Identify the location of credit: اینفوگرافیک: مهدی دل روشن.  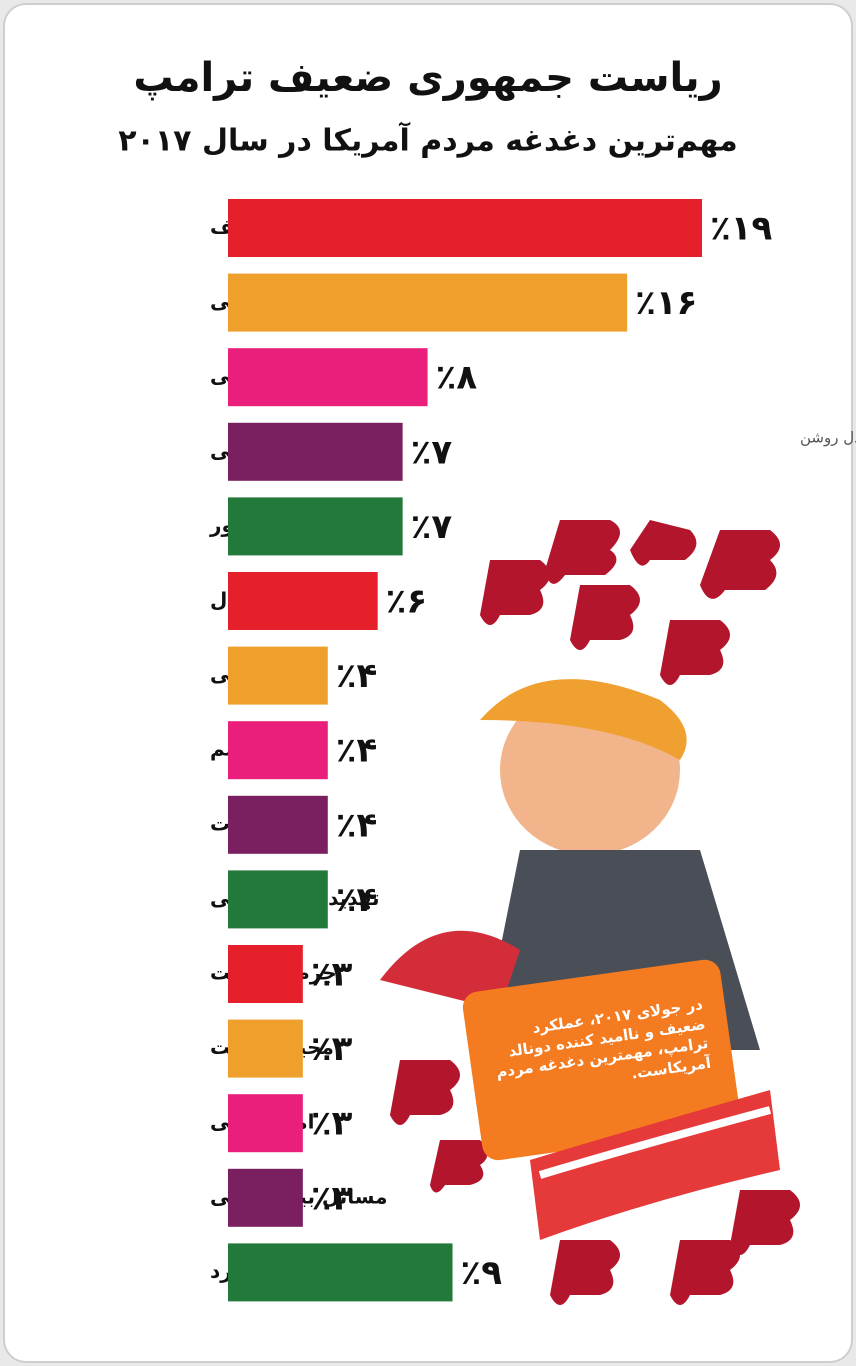
(828, 438).